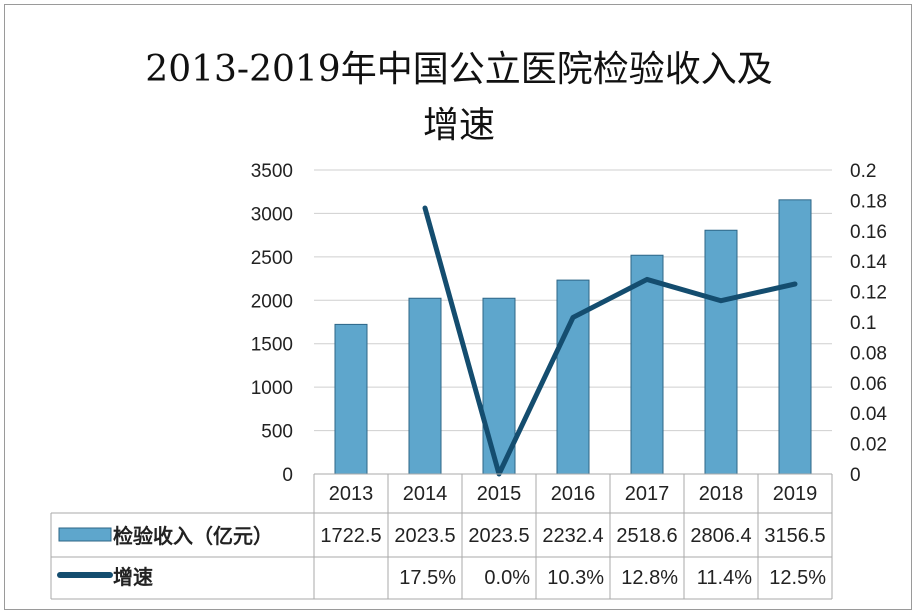  What do you see at coordinates (868, 201) in the screenshot?
I see `y-right-tick-label: 0.18` at bounding box center [868, 201].